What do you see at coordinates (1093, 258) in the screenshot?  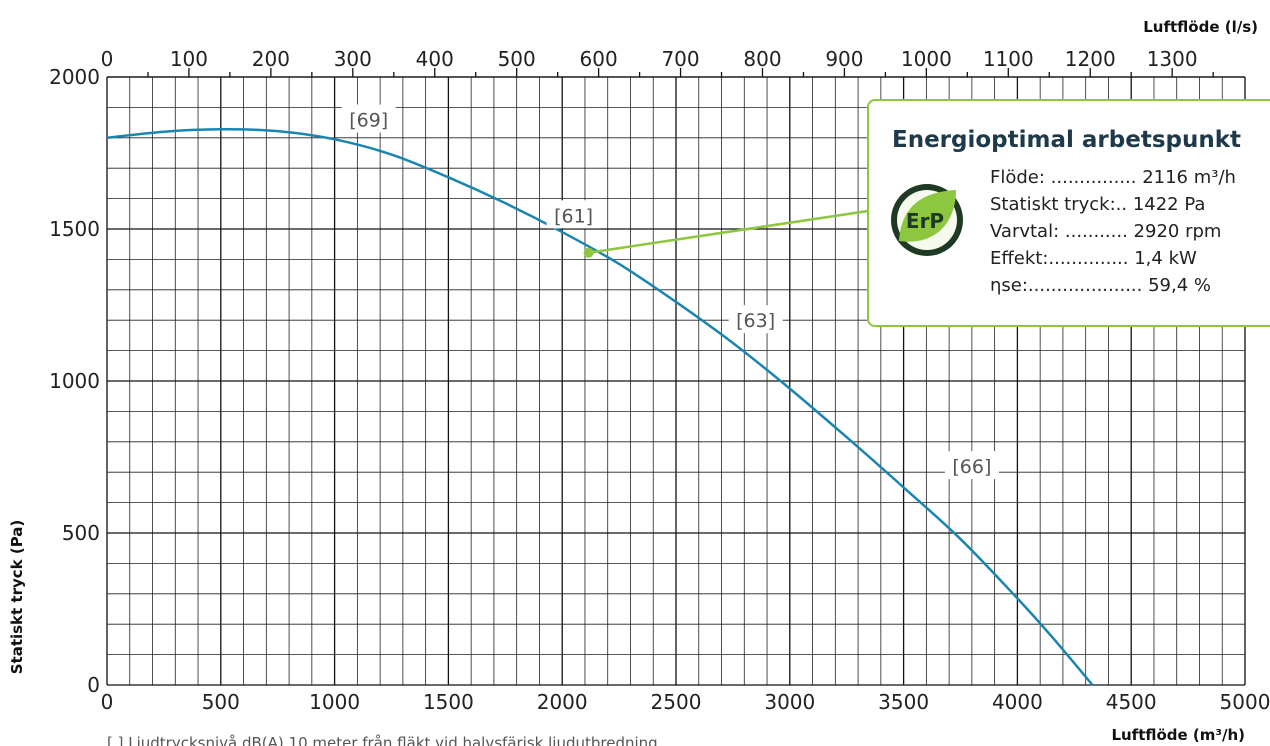 I see `info-line-power: Effekt:.............. 1,4 kW` at bounding box center [1093, 258].